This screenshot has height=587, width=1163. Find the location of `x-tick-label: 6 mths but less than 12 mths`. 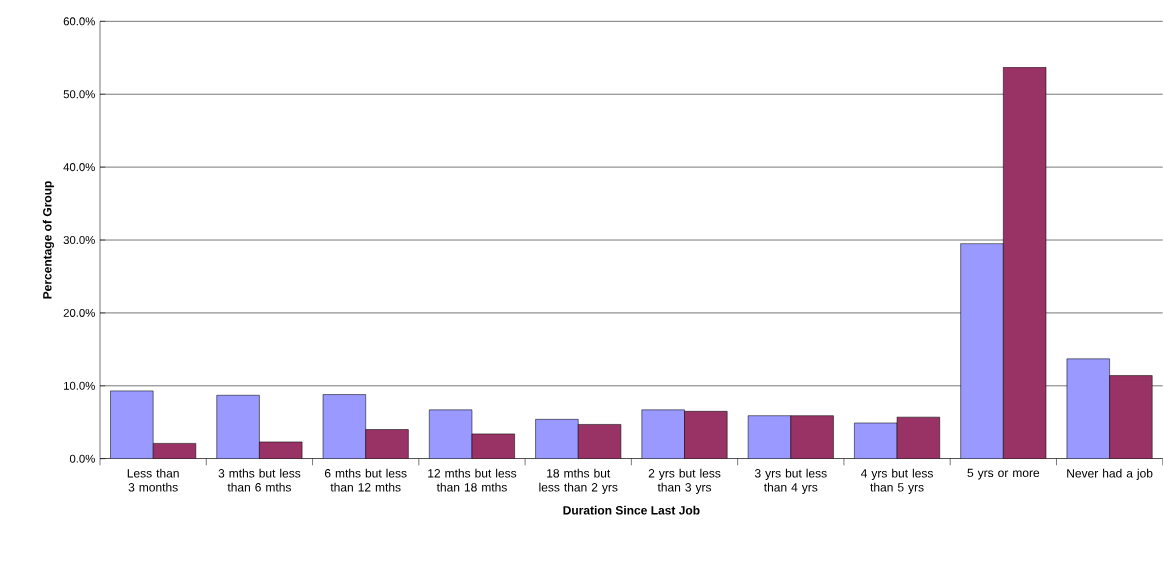

x-tick-label: 6 mths but less than 12 mths is located at coordinates (365, 480).